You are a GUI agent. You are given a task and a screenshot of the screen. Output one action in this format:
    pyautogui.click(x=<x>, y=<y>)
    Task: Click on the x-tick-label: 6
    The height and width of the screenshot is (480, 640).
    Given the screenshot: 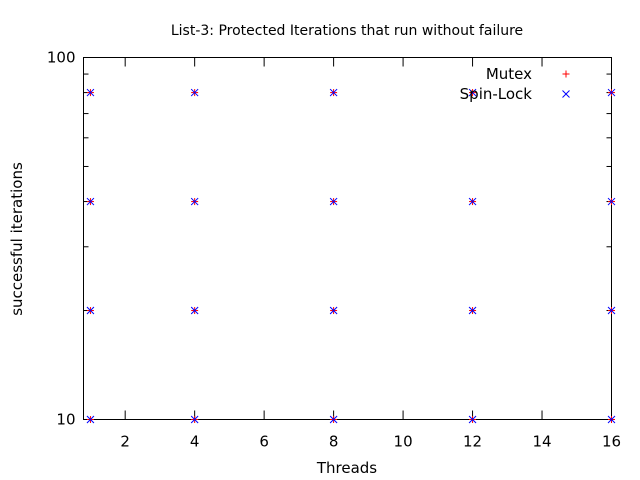 What is the action you would take?
    pyautogui.click(x=264, y=442)
    